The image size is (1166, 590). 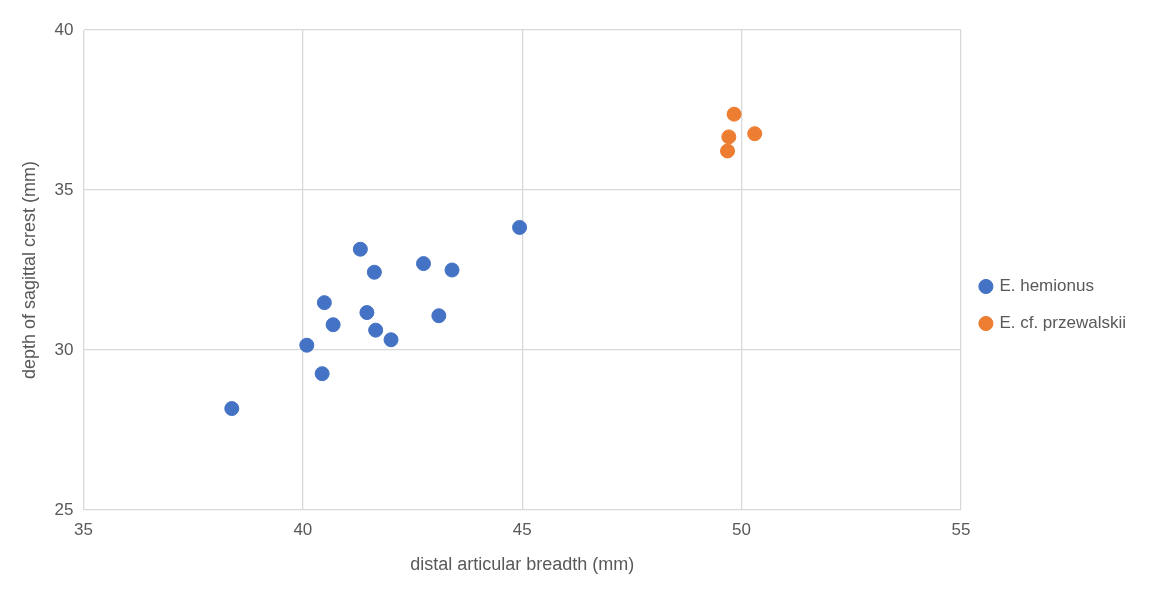 I want to click on x-tick-label: 40, so click(x=303, y=529).